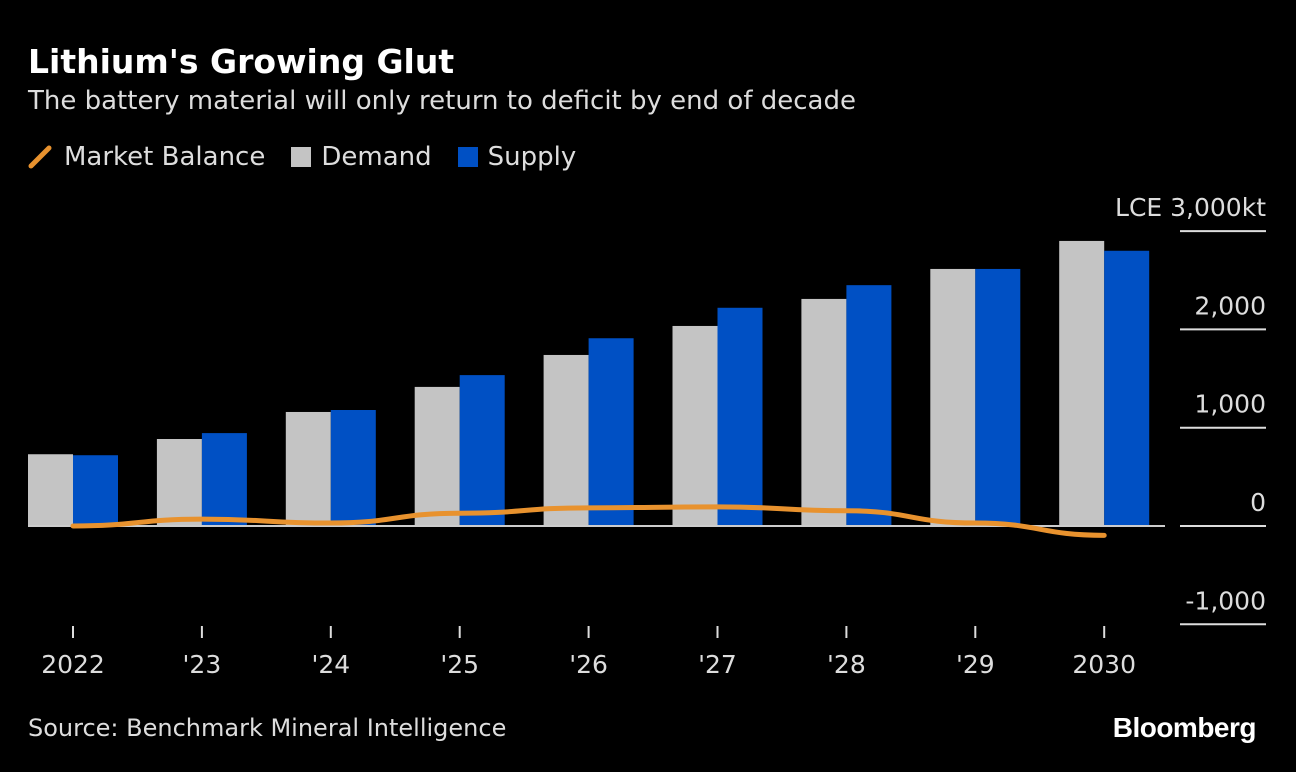 Image resolution: width=1296 pixels, height=772 pixels. I want to click on x-tick-label: '27, so click(717, 664).